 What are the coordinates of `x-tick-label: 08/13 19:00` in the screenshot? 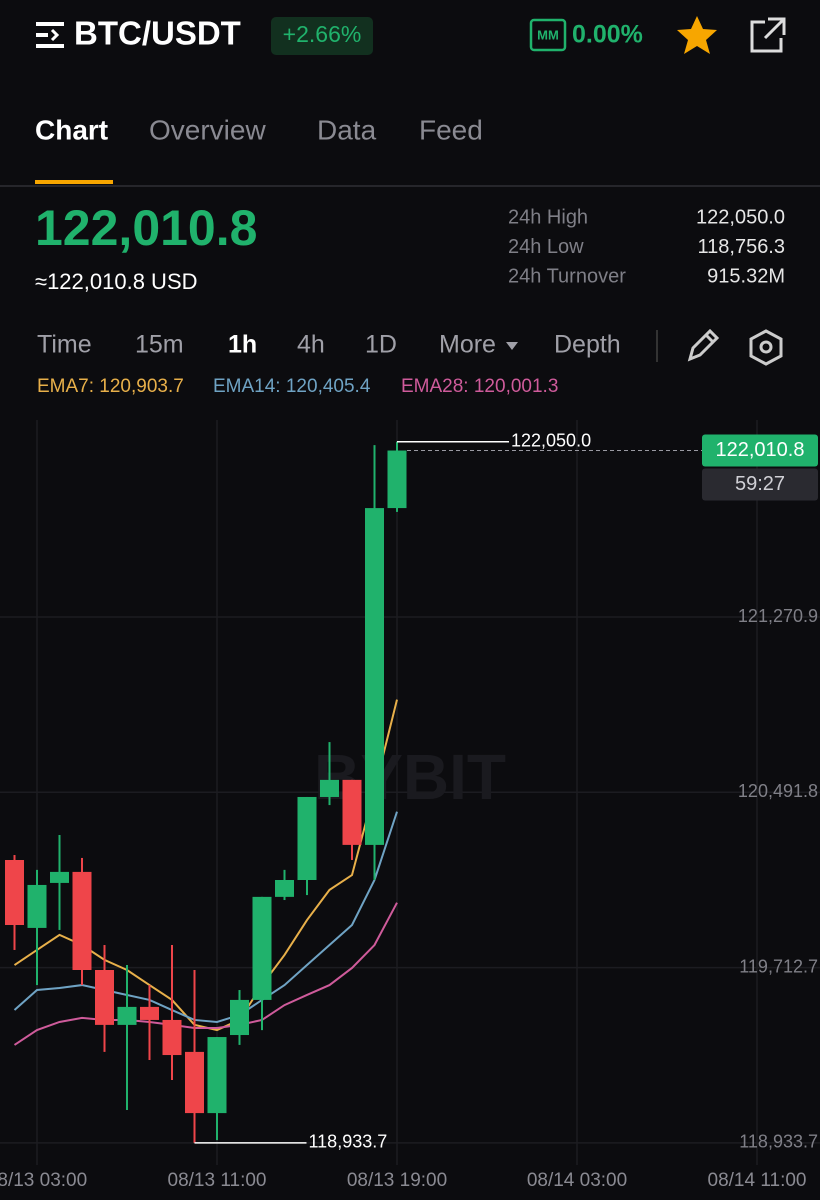 It's located at (397, 1180).